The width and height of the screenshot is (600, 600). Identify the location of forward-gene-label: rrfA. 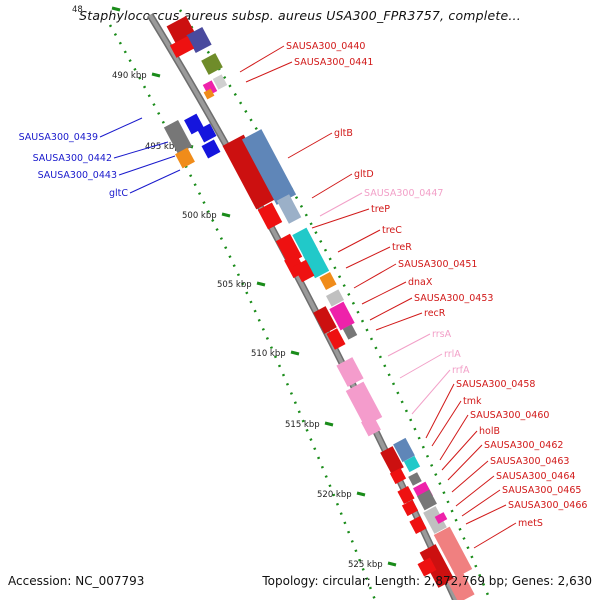
(461, 370).